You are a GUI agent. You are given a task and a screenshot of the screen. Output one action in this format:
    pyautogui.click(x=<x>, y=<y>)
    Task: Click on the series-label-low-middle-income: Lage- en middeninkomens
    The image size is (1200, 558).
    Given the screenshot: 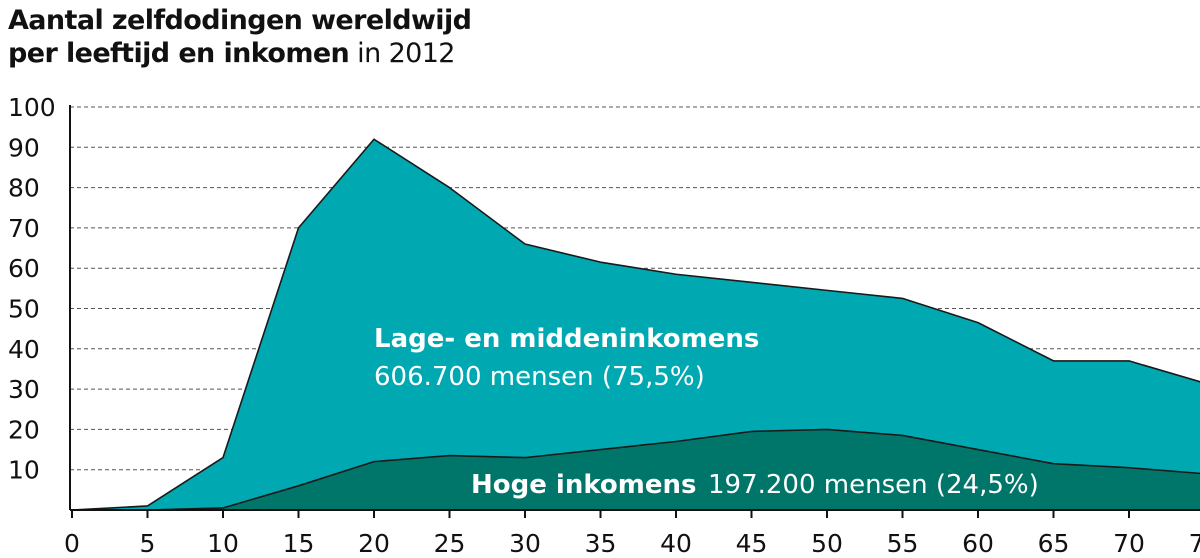 What is the action you would take?
    pyautogui.click(x=566, y=339)
    